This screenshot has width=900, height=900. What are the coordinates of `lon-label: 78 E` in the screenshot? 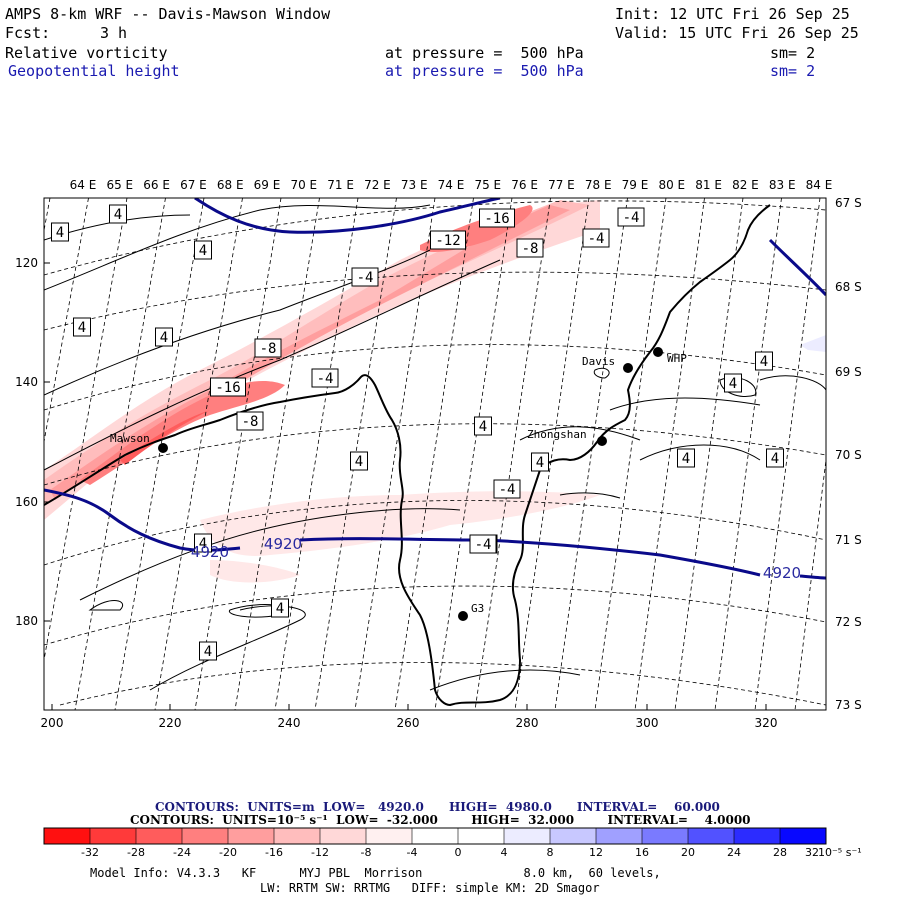 It's located at (598, 185).